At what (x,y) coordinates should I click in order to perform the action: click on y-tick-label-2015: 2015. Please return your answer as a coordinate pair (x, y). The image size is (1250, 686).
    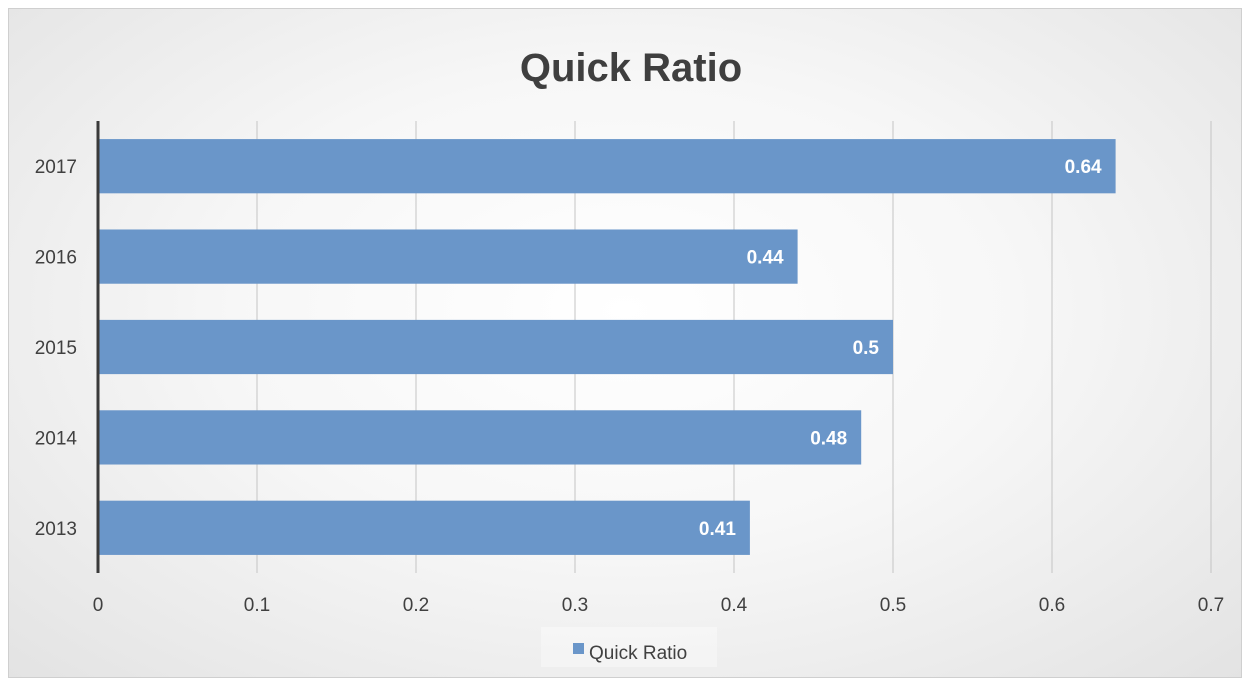
    Looking at the image, I should click on (56, 348).